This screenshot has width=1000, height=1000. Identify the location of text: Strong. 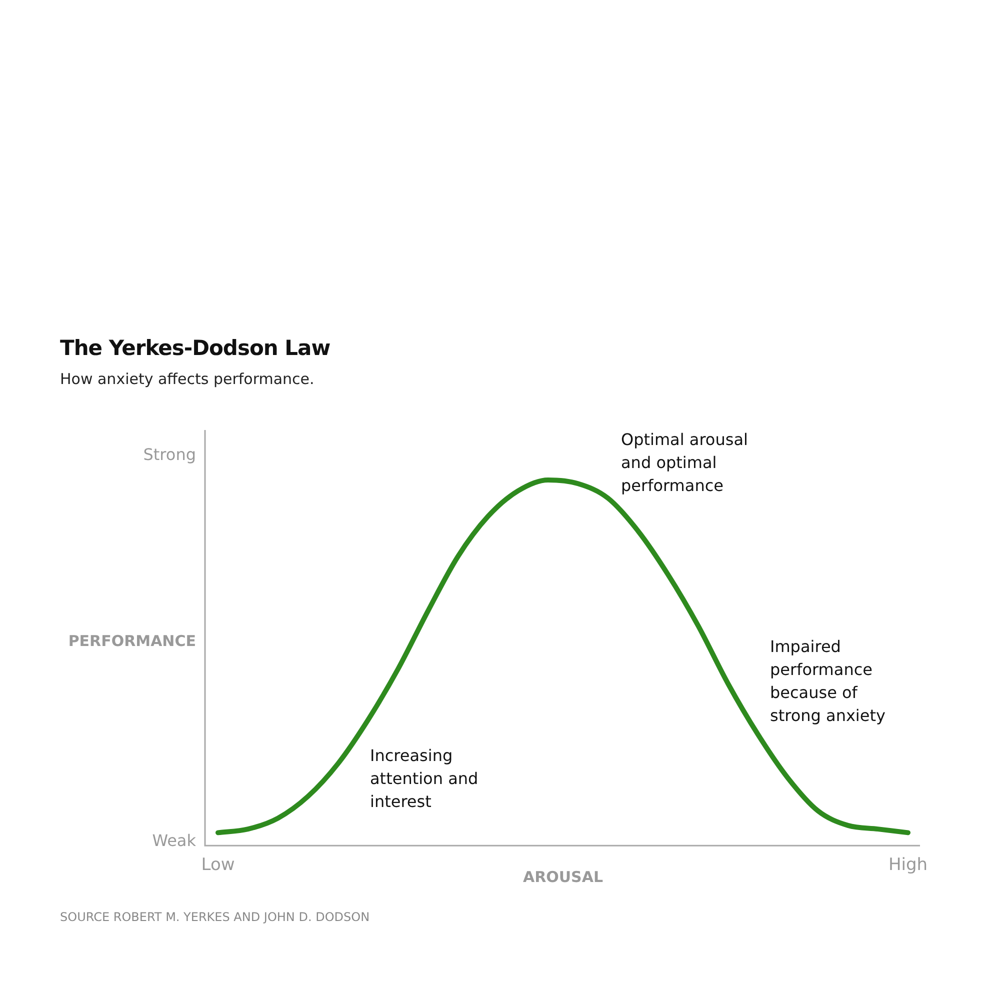
(169, 454).